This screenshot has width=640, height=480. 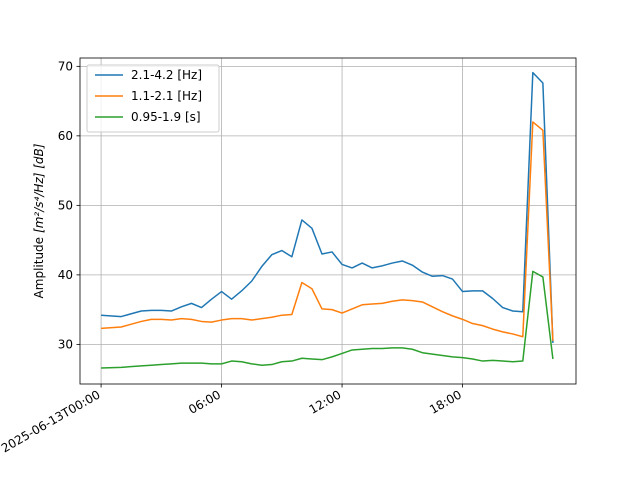 What do you see at coordinates (166, 96) in the screenshot?
I see `legend-label-2: 1.1-2.1 [Hz]` at bounding box center [166, 96].